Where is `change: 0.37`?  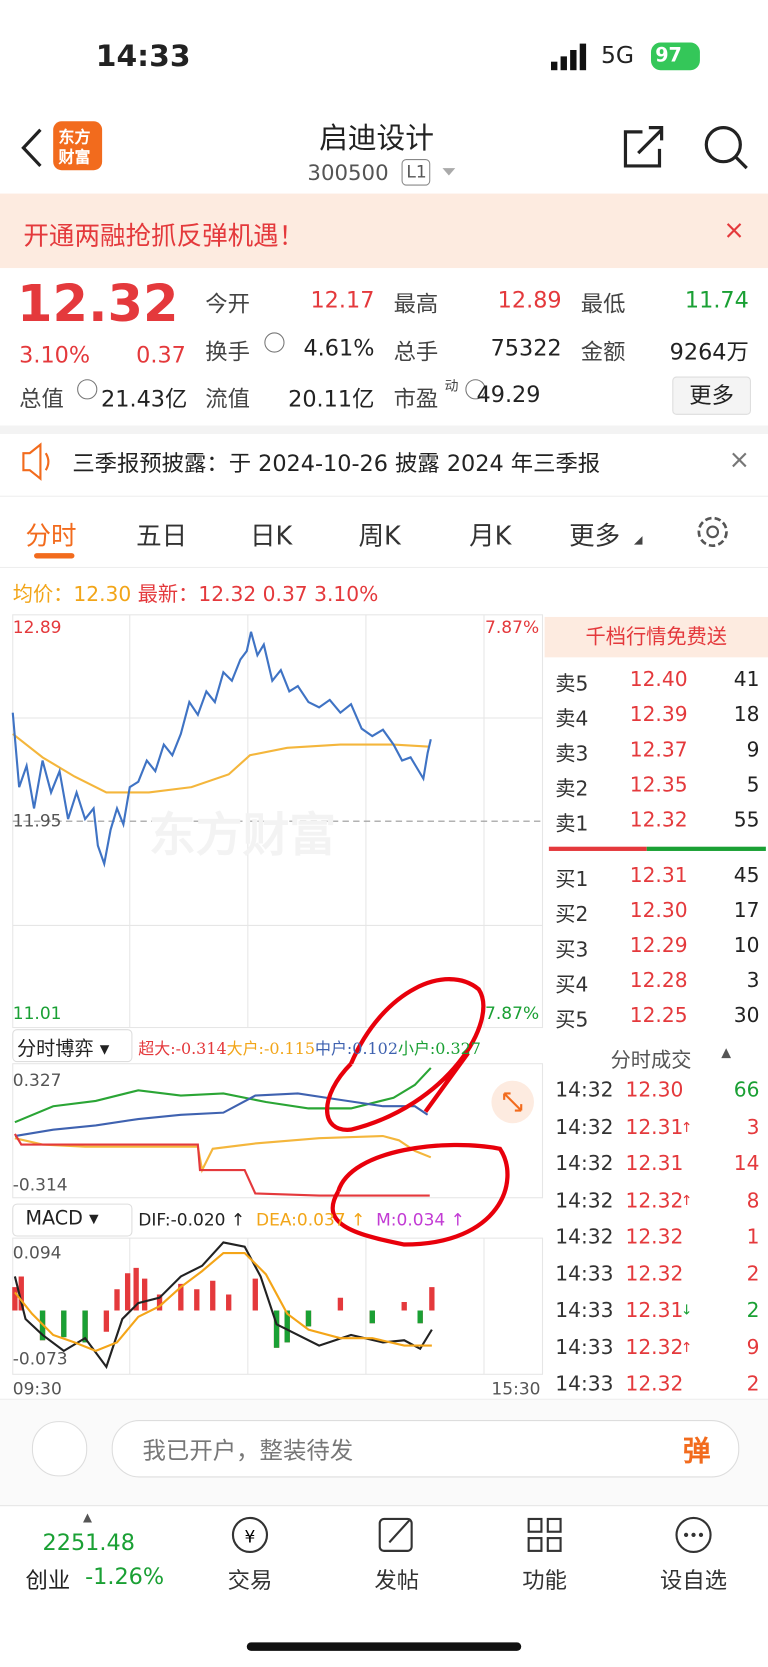
change: 0.37 is located at coordinates (161, 355).